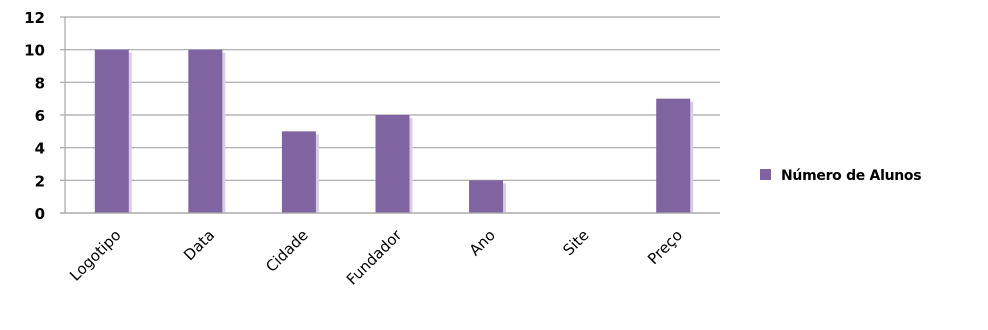 Image resolution: width=988 pixels, height=330 pixels. I want to click on x-tick-label: Fundador, so click(374, 257).